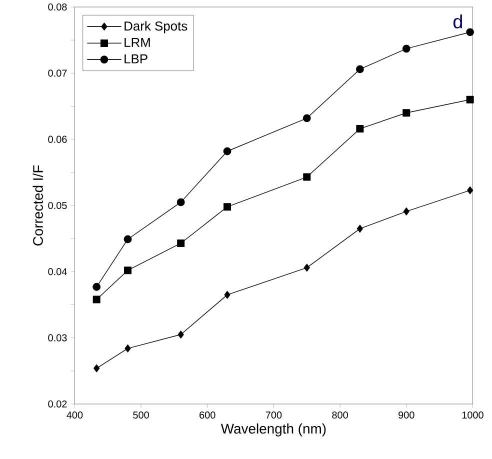 The image size is (492, 459). What do you see at coordinates (156, 27) in the screenshot?
I see `legend-label: Dark Spots` at bounding box center [156, 27].